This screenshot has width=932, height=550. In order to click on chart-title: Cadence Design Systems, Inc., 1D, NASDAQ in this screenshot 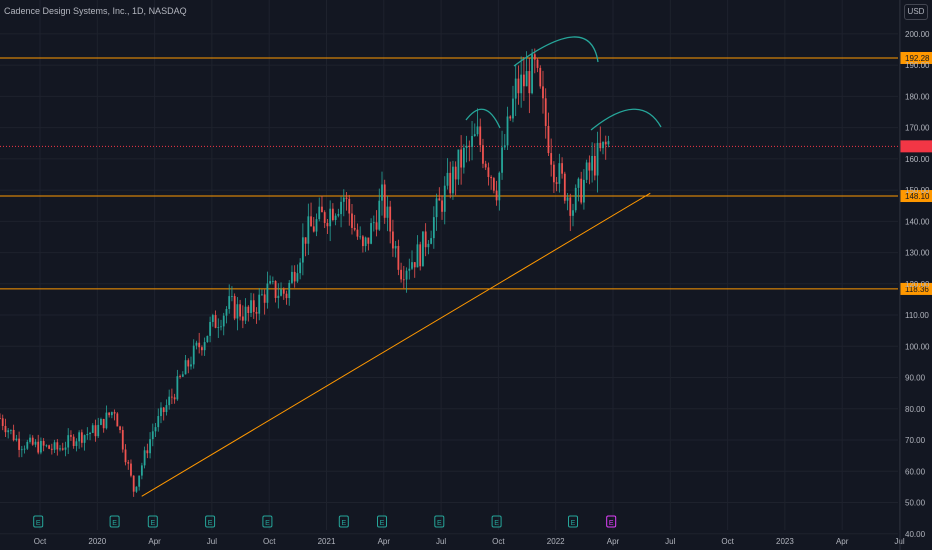, I will do `click(95, 11)`.